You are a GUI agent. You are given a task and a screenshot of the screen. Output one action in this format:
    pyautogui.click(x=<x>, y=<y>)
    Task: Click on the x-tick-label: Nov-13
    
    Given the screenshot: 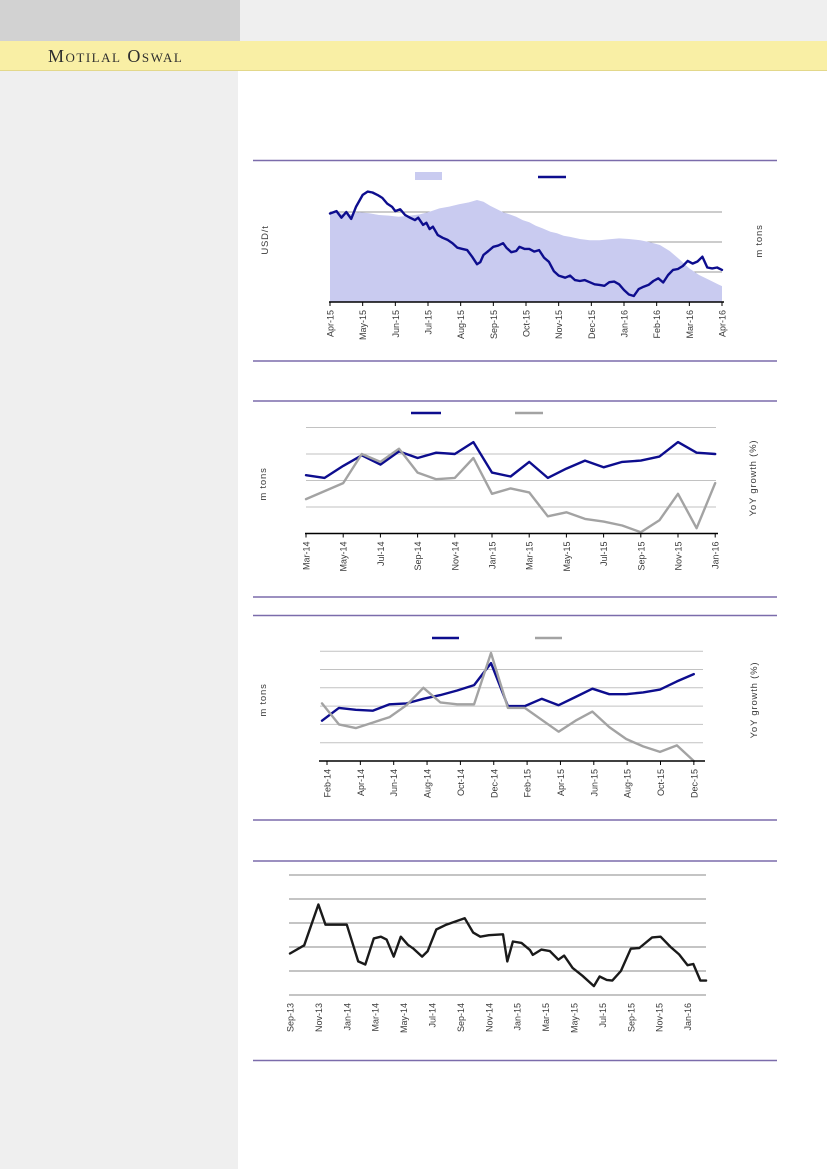 What is the action you would take?
    pyautogui.click(x=319, y=1017)
    